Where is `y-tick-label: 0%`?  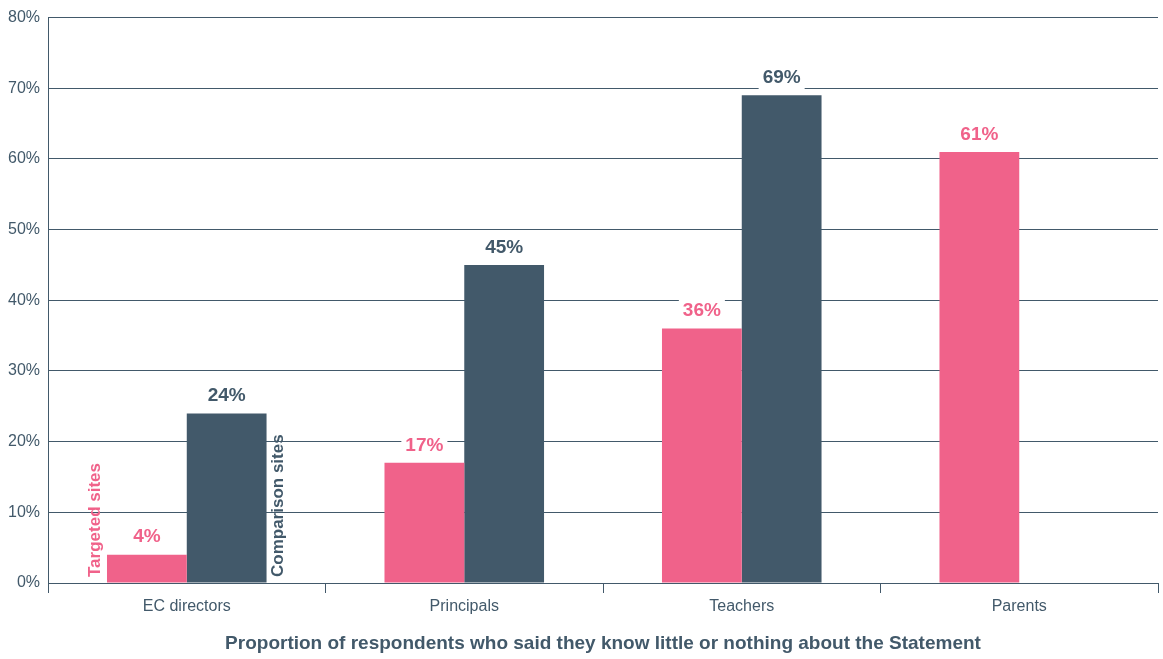
y-tick-label: 0% is located at coordinates (28, 582).